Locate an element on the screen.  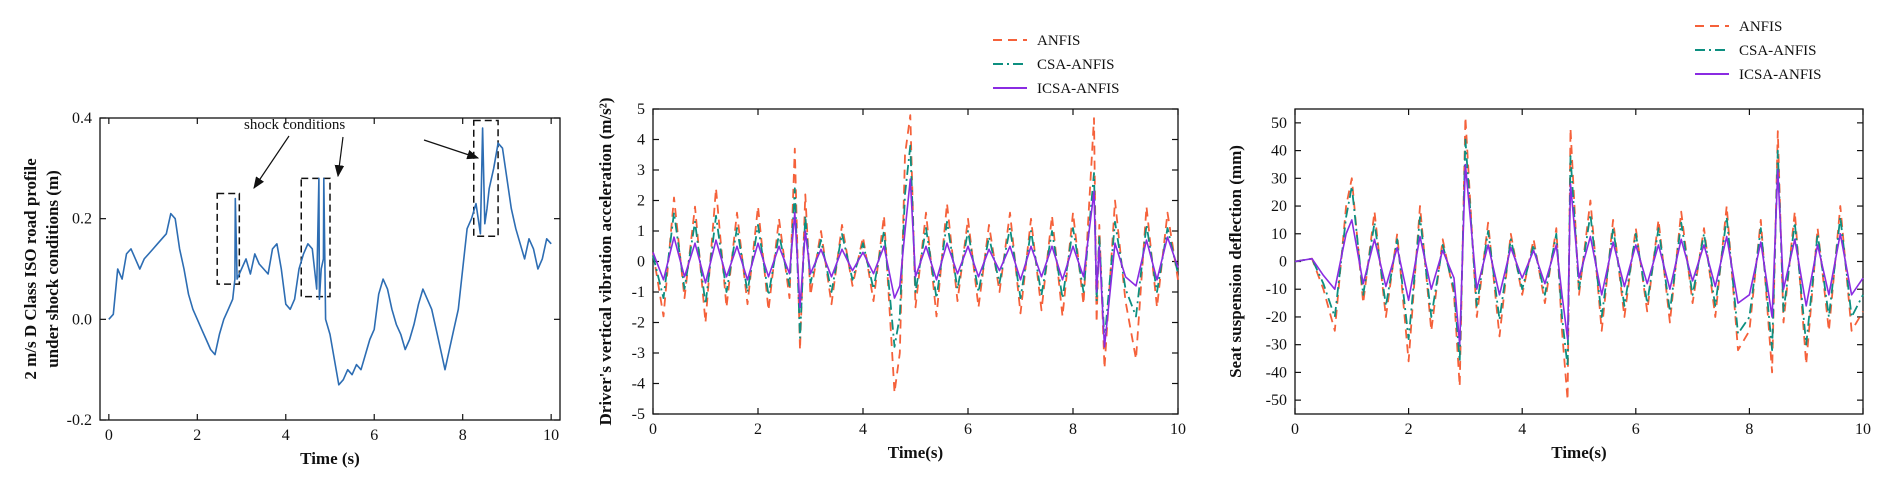
y-tick-label: 3 is located at coordinates (641, 170).